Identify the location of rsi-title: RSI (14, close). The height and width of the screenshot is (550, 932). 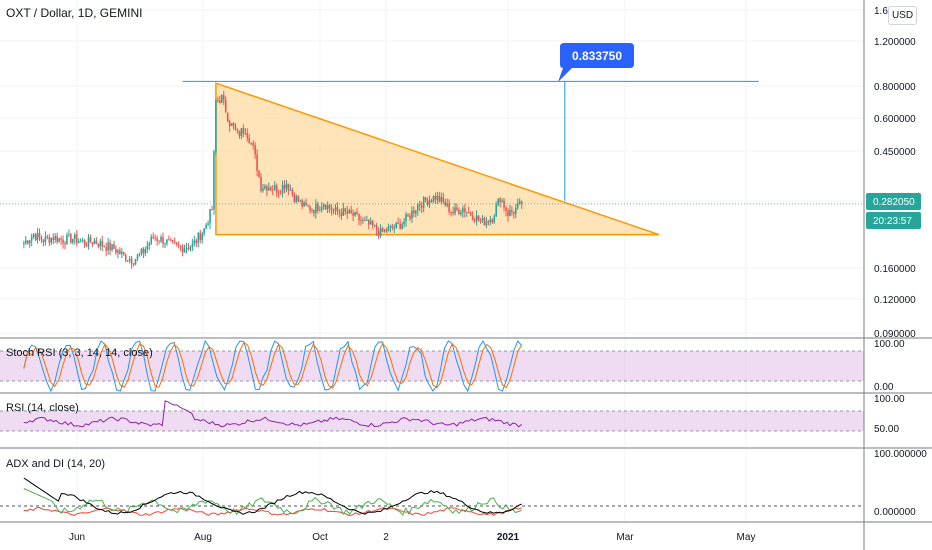
(42, 408).